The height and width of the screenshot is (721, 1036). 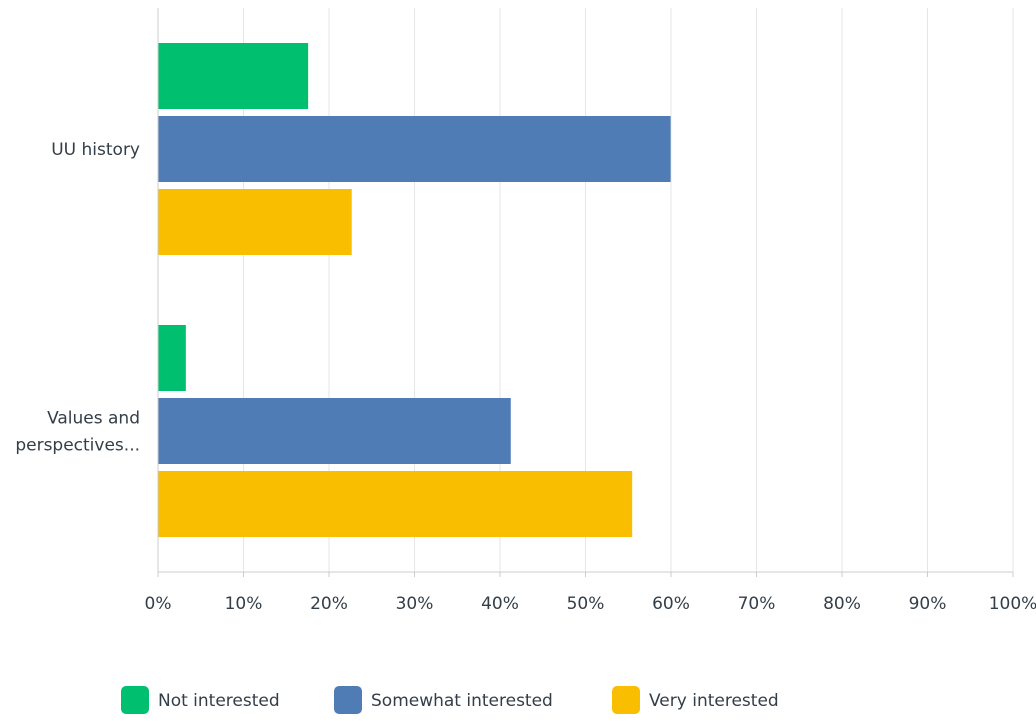 I want to click on x-tick-label: 10%, so click(x=244, y=604).